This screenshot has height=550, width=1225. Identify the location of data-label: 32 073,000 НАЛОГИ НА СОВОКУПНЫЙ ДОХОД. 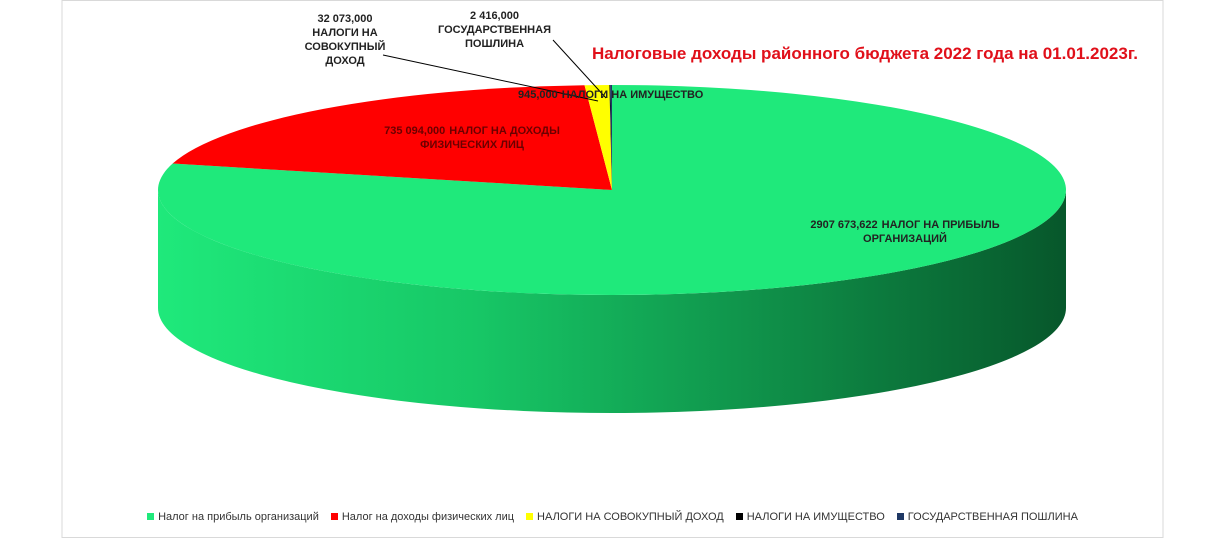
(345, 40).